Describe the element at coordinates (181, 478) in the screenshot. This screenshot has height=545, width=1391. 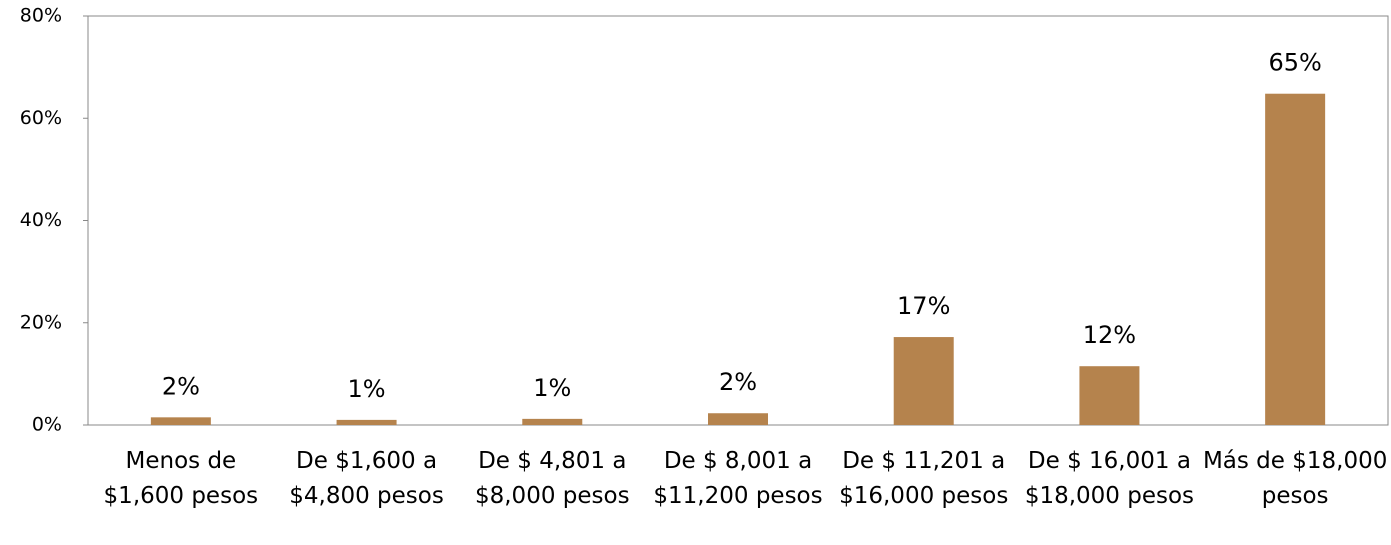
I see `x-tick-label: Menos de $1,600 pesos` at that location.